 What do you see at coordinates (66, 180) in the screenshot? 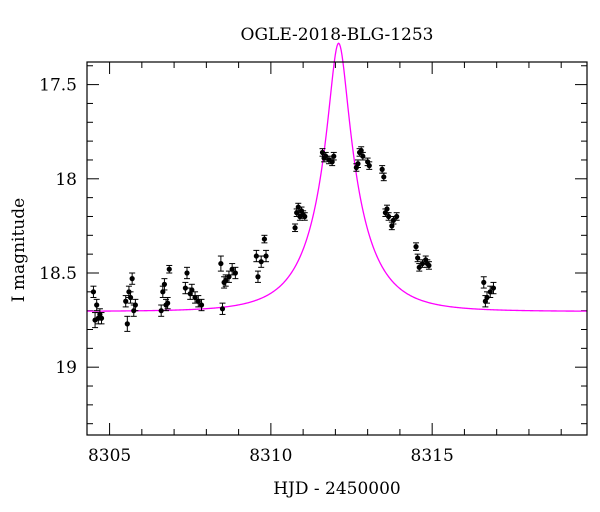
I see `y-tick-label: 18` at bounding box center [66, 180].